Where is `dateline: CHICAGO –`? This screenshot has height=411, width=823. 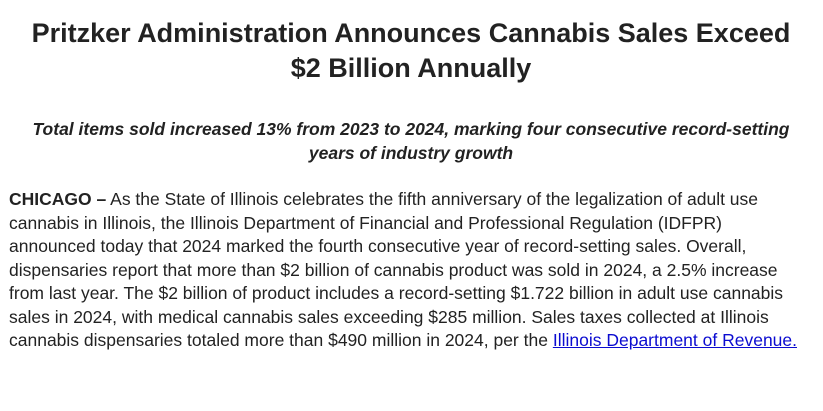 dateline: CHICAGO – is located at coordinates (58, 199).